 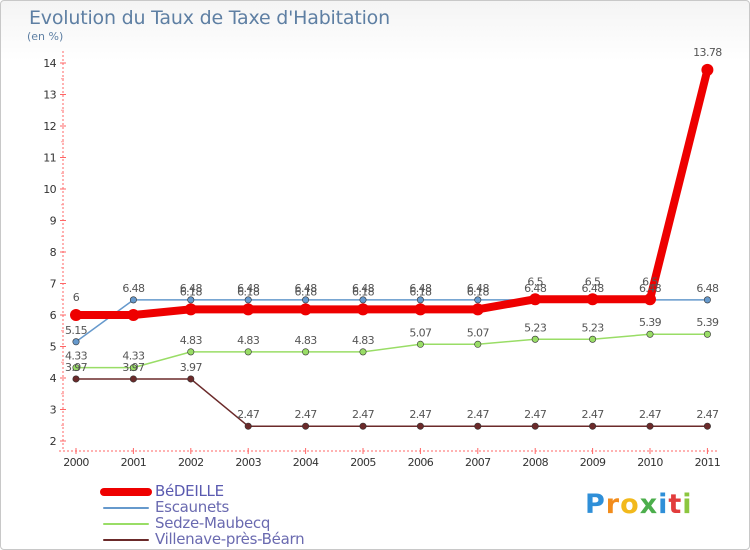 What do you see at coordinates (76, 462) in the screenshot?
I see `x-tick-label: 2000` at bounding box center [76, 462].